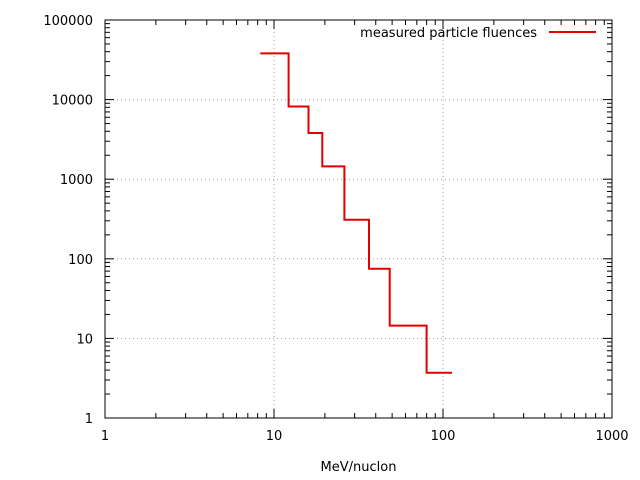 The height and width of the screenshot is (480, 640). I want to click on x-tick-label: 1000, so click(611, 436).